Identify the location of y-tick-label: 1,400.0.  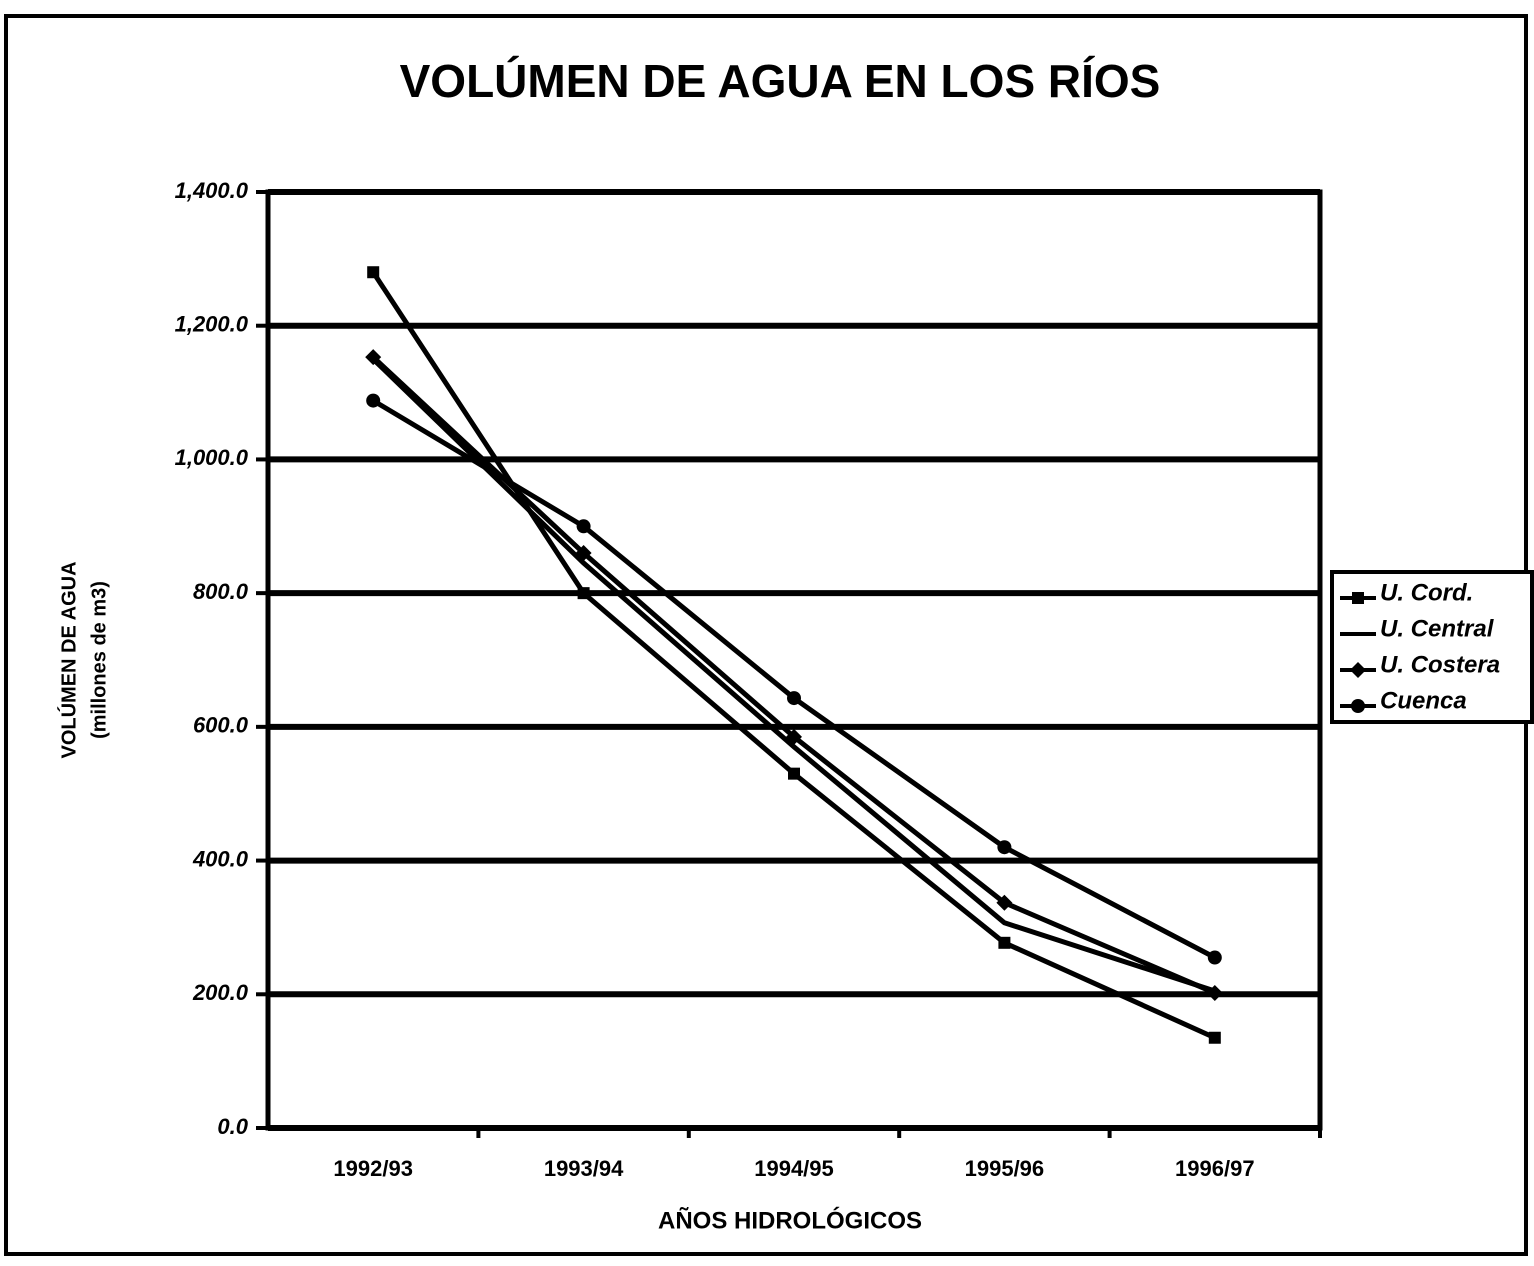
(212, 190).